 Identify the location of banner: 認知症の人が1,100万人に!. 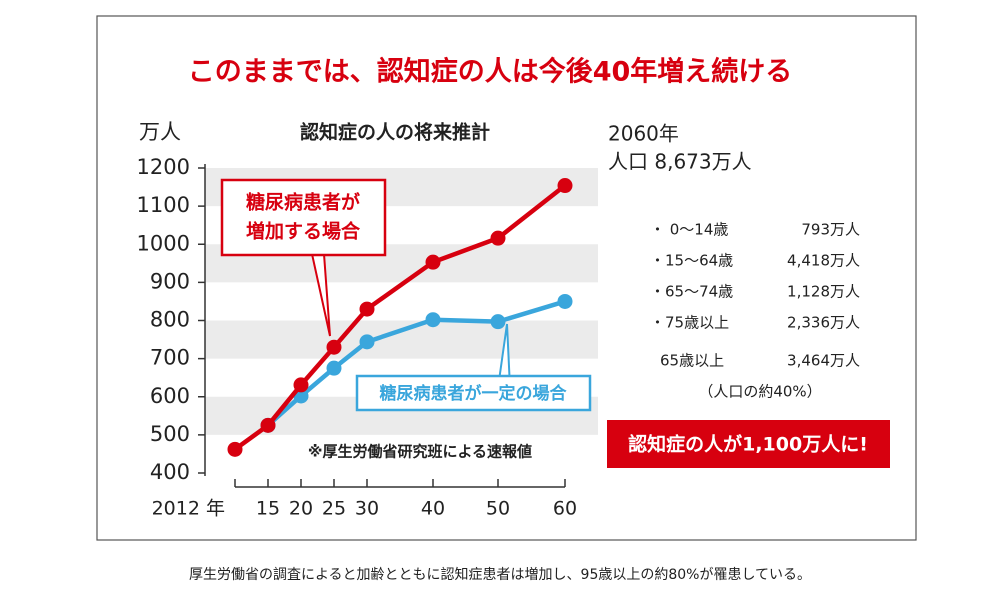
(748, 444).